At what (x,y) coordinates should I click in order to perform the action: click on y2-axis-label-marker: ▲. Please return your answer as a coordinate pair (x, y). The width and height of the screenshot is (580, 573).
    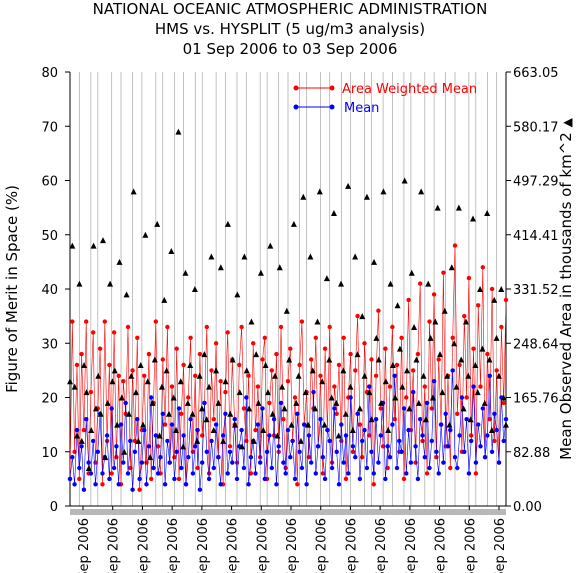
    Looking at the image, I should click on (567, 122).